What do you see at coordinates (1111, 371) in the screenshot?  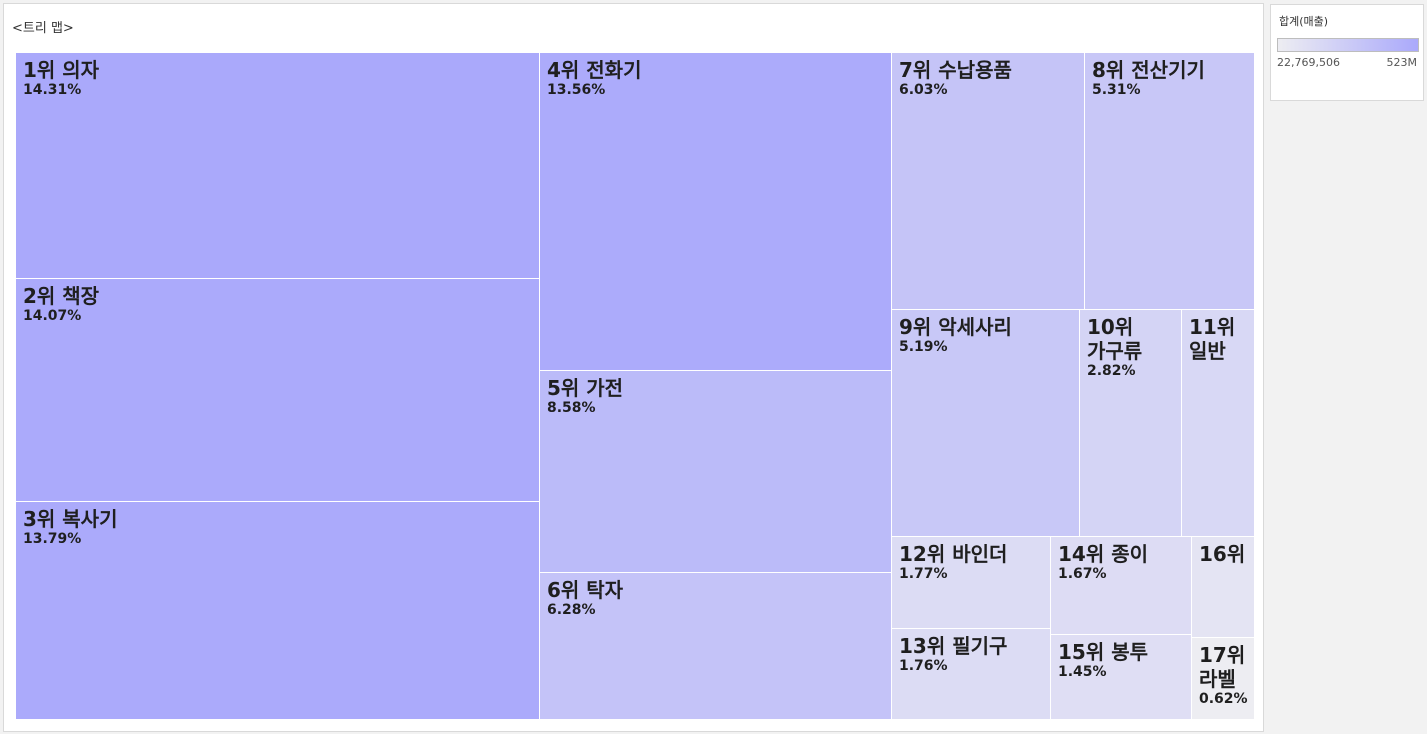 I see `tile-percentage: 2.82%` at bounding box center [1111, 371].